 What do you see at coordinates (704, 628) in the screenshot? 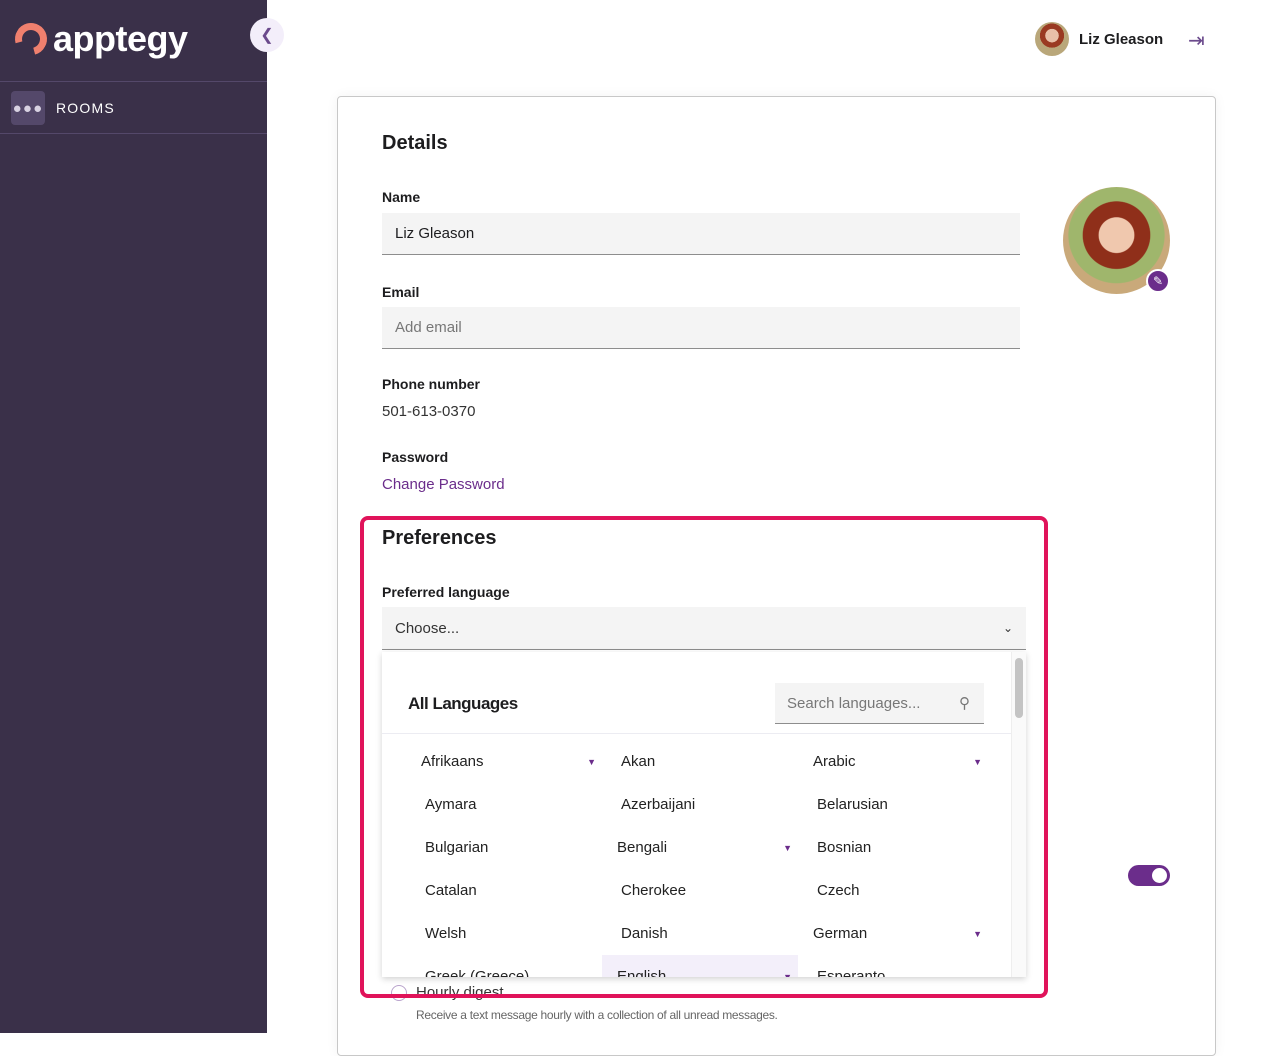
I see `language-select: Choose... ⌄` at bounding box center [704, 628].